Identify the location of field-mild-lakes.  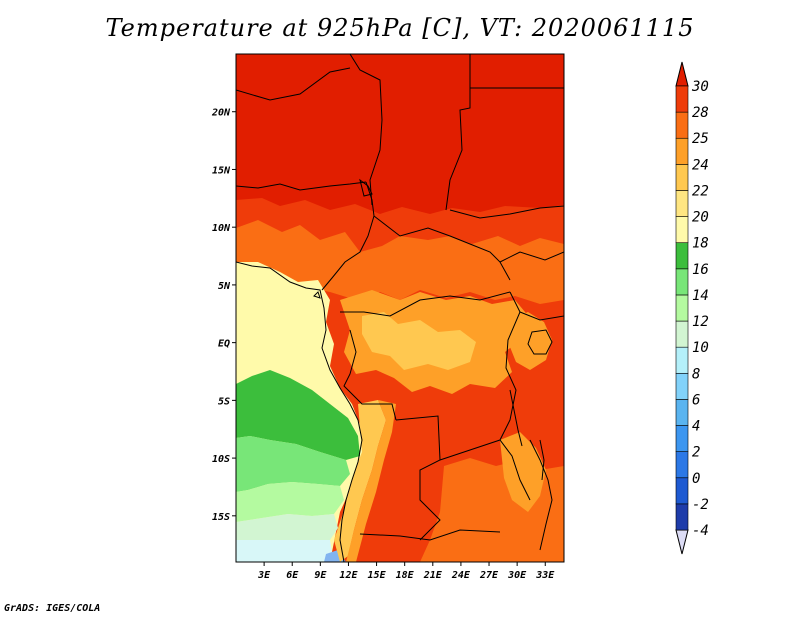
(530, 341).